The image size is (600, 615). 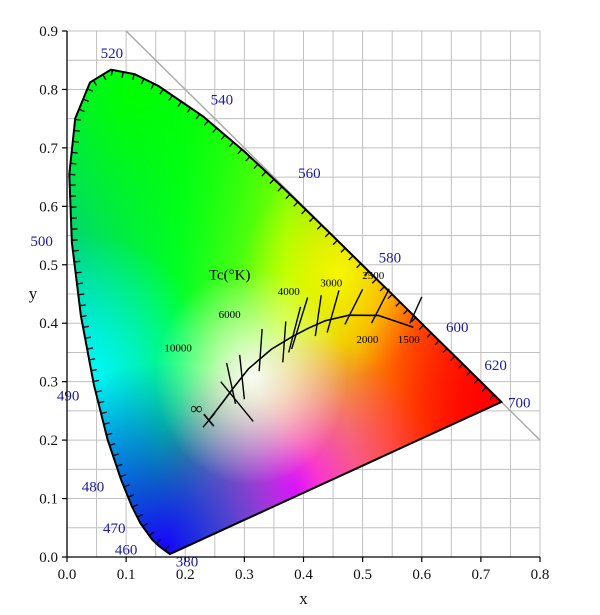 What do you see at coordinates (48, 558) in the screenshot?
I see `y-tick-label: 0.0` at bounding box center [48, 558].